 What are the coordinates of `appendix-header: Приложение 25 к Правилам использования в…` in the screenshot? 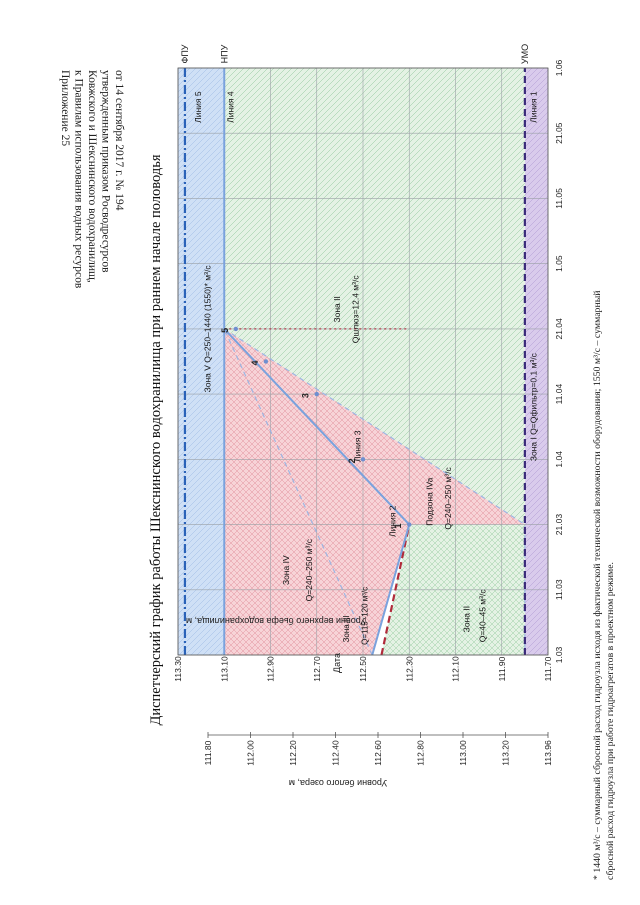 It's located at (92, 180).